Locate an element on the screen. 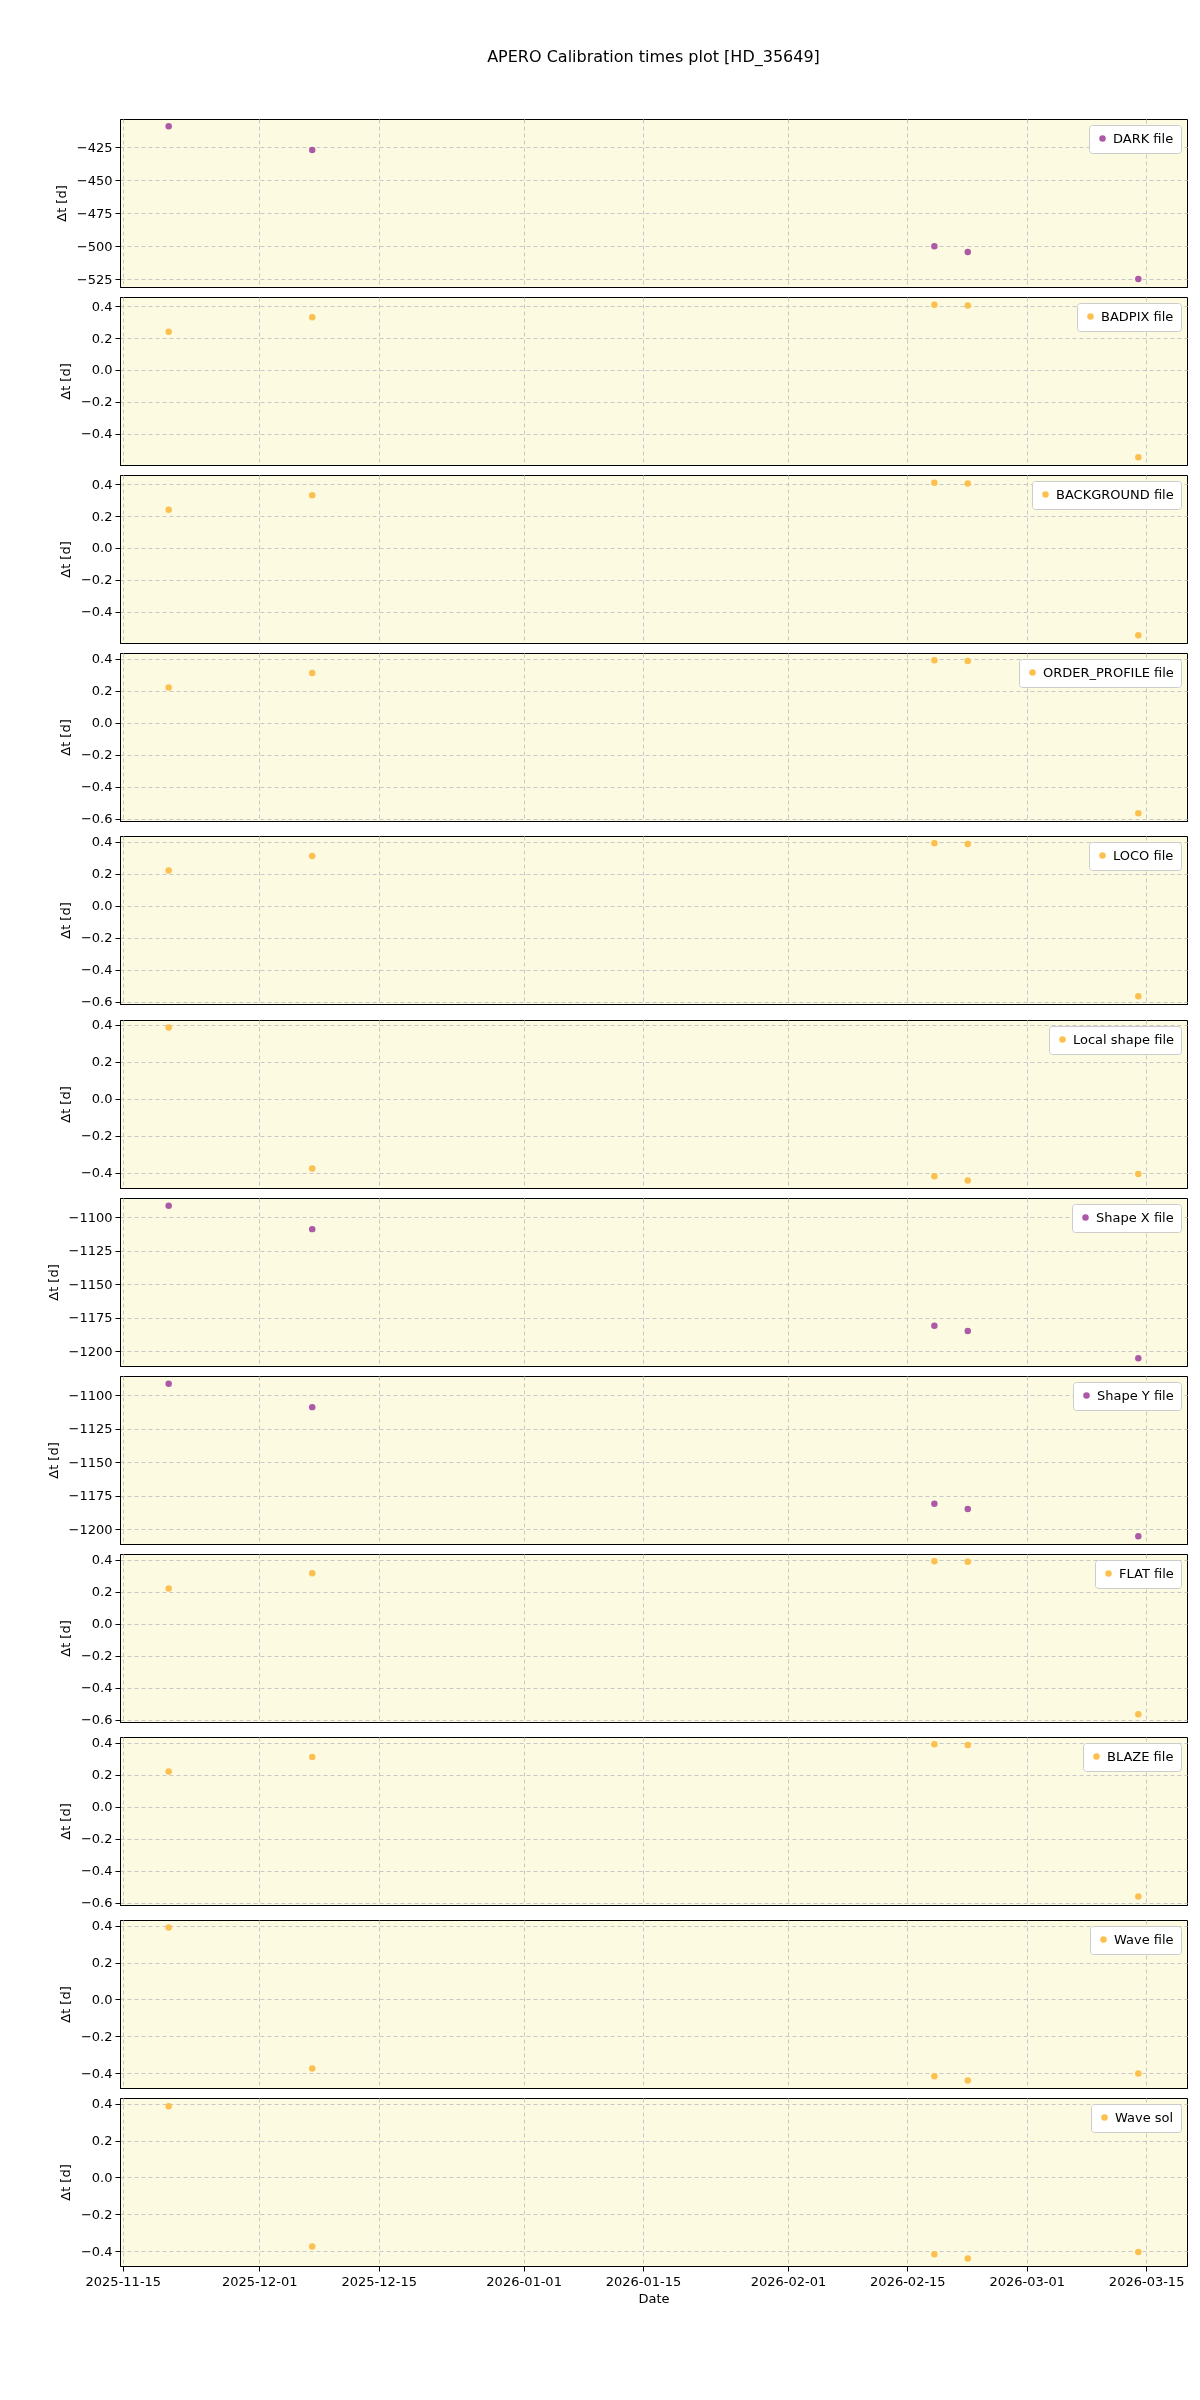 This screenshot has width=1200, height=2400. y-tick-label: −1200 is located at coordinates (90, 1351).